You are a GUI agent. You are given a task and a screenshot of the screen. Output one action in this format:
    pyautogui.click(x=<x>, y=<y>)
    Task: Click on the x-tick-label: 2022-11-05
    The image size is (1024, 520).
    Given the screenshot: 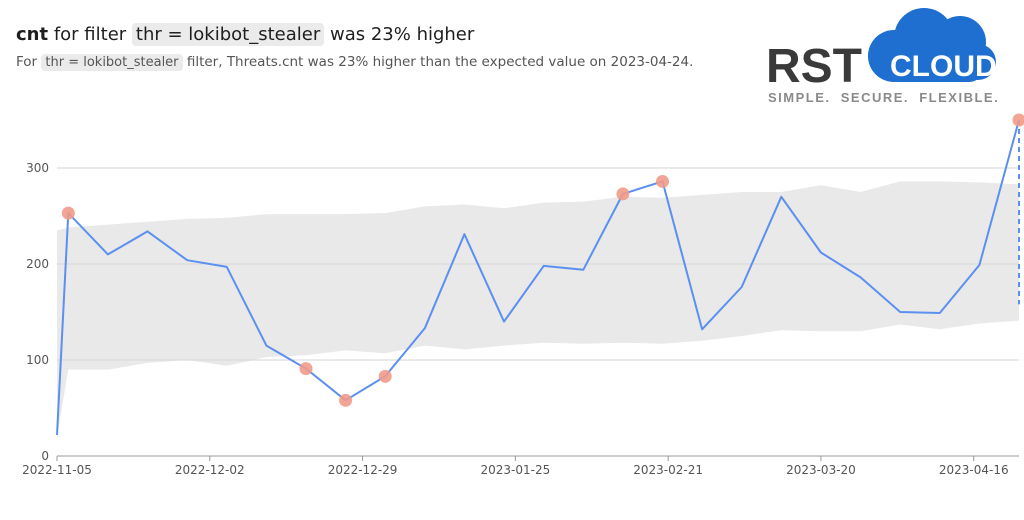 What is the action you would take?
    pyautogui.click(x=57, y=470)
    